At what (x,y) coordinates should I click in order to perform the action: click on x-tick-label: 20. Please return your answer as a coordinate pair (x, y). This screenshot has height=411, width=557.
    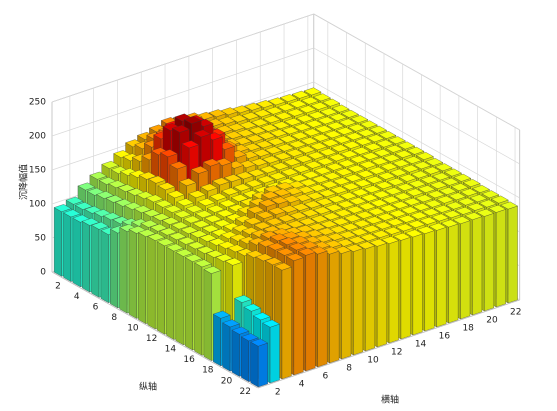
    Looking at the image, I should click on (492, 320).